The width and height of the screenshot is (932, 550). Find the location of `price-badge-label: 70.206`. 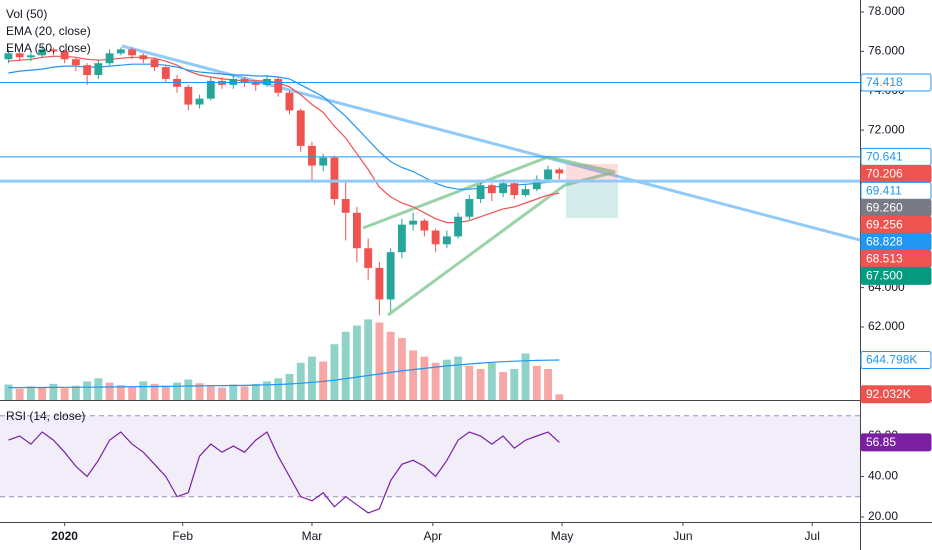

price-badge-label: 70.206 is located at coordinates (884, 174).